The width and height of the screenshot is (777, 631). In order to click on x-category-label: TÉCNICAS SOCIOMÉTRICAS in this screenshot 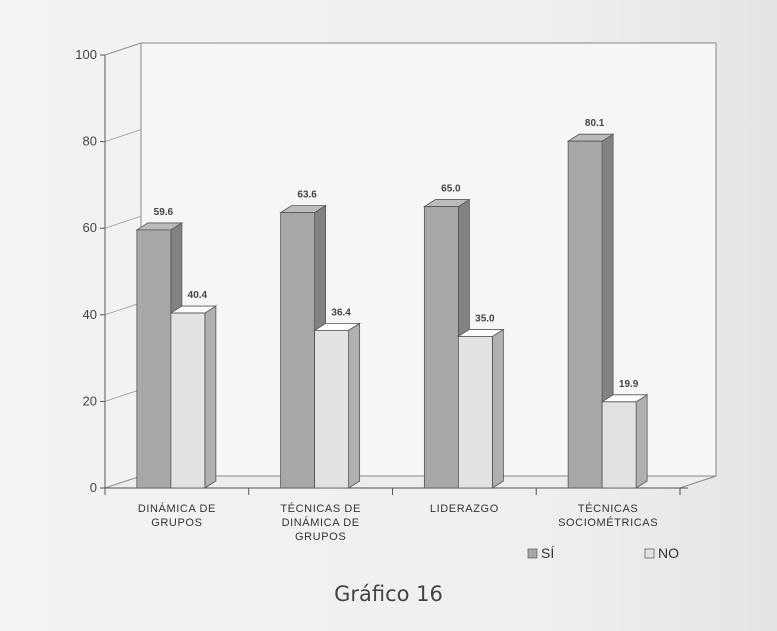, I will do `click(608, 515)`.